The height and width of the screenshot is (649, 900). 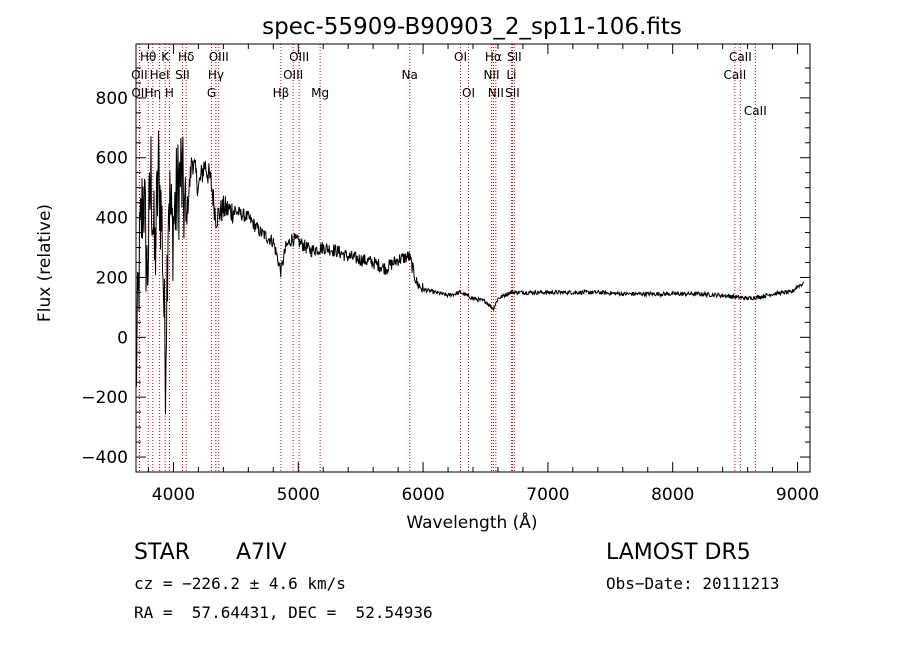 What do you see at coordinates (261, 552) in the screenshot?
I see `object-subclass: A7IV` at bounding box center [261, 552].